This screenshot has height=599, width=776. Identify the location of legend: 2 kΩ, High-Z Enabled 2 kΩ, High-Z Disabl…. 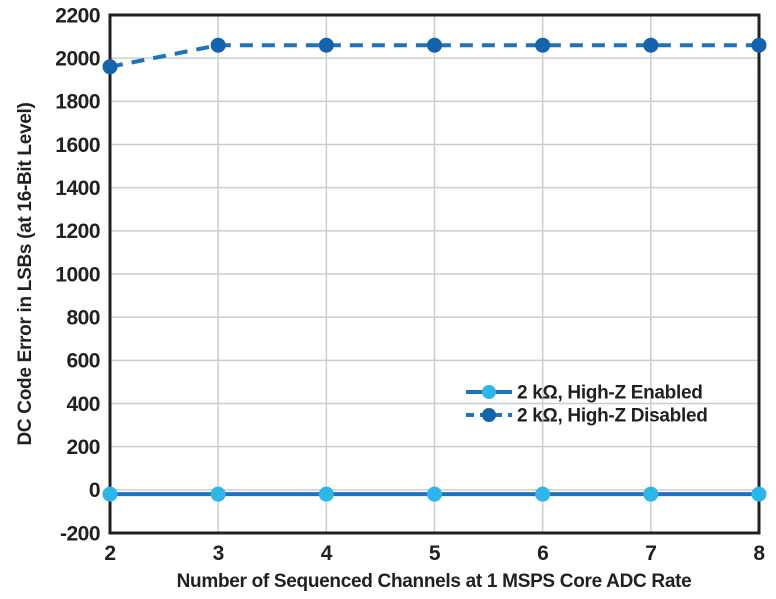
(587, 405).